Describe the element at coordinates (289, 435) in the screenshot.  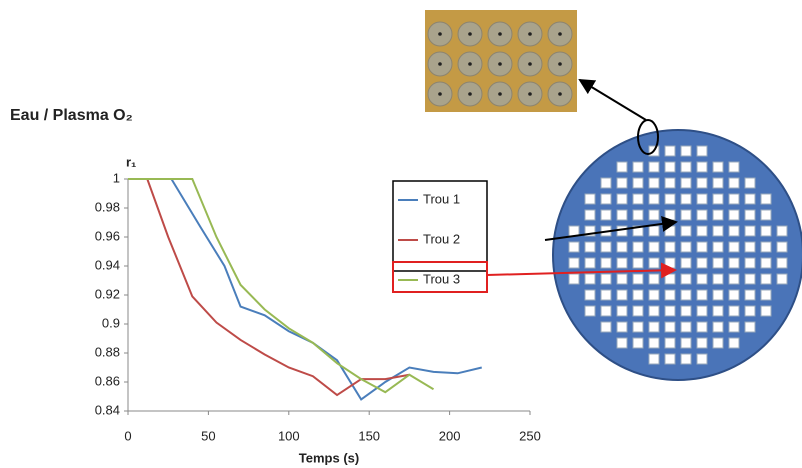
I see `x-tick-label: 100` at that location.